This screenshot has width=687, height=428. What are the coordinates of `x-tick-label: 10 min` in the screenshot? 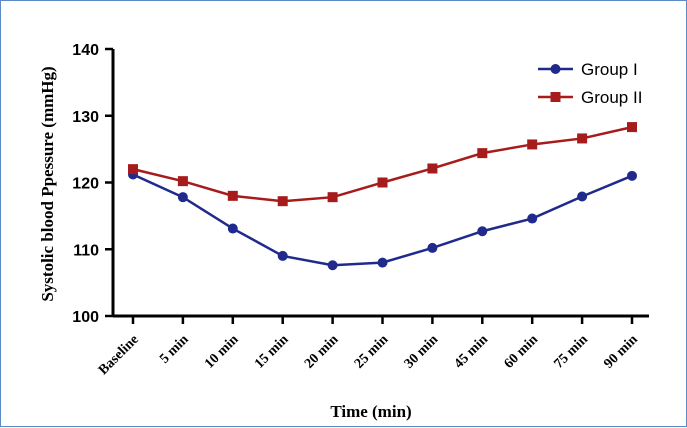 It's located at (222, 352).